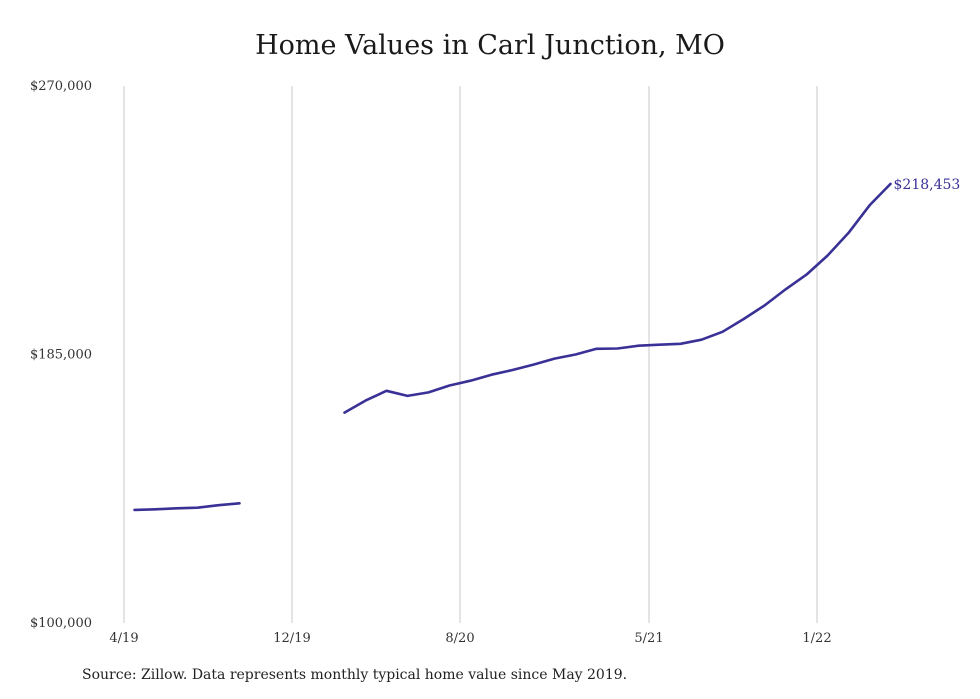 The height and width of the screenshot is (699, 980). I want to click on end-value-label: $218,453, so click(927, 185).